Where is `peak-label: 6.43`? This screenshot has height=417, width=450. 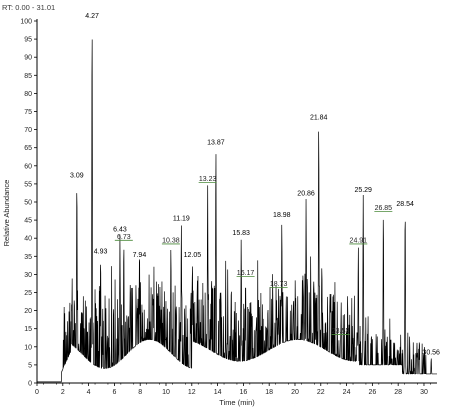
peak-label: 6.43 is located at coordinates (120, 230).